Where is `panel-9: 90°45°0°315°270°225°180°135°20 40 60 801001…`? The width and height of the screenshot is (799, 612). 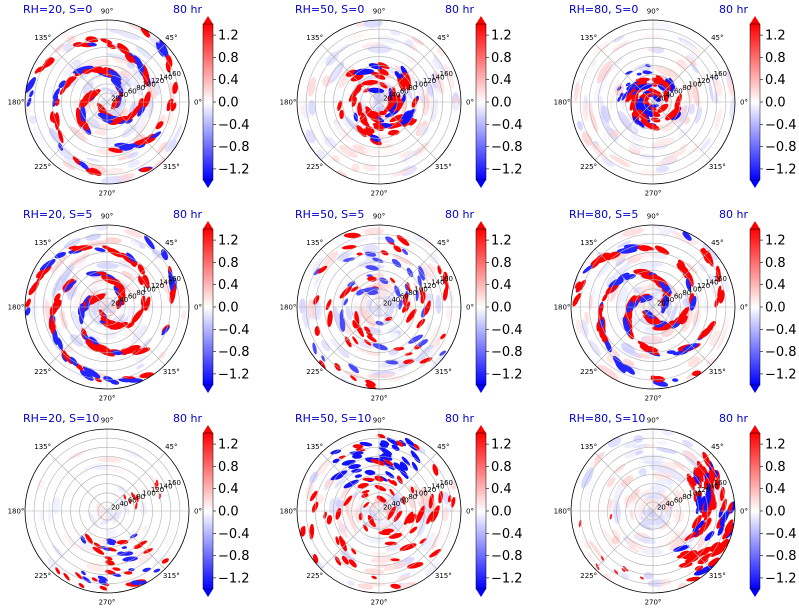
panel-9: 90°45°0°315°270°225°180°135°20 40 60 801001… is located at coordinates (675, 509).